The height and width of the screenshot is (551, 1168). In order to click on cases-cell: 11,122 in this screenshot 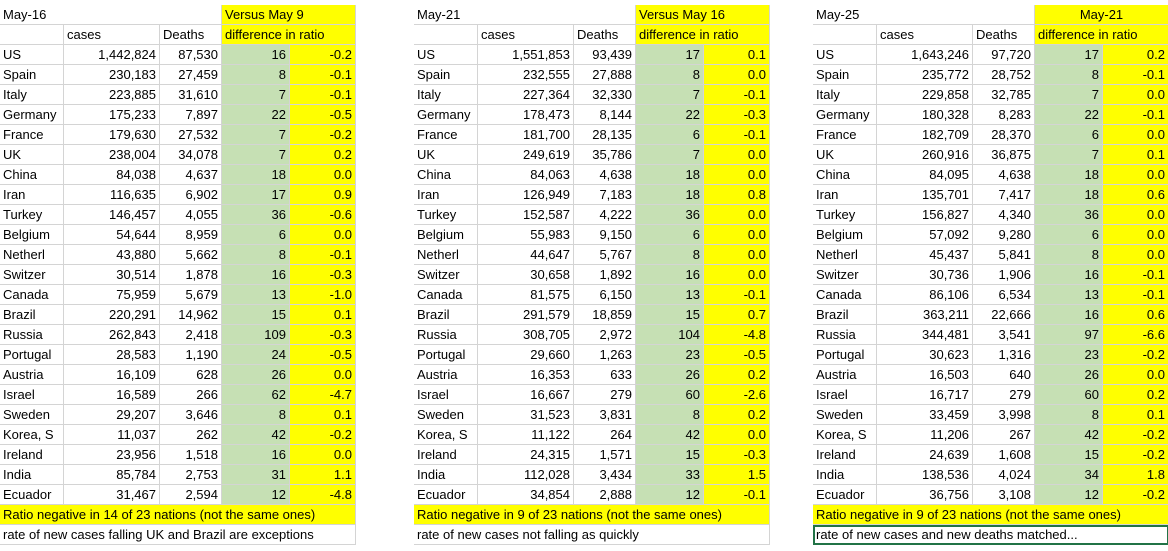, I will do `click(526, 435)`.